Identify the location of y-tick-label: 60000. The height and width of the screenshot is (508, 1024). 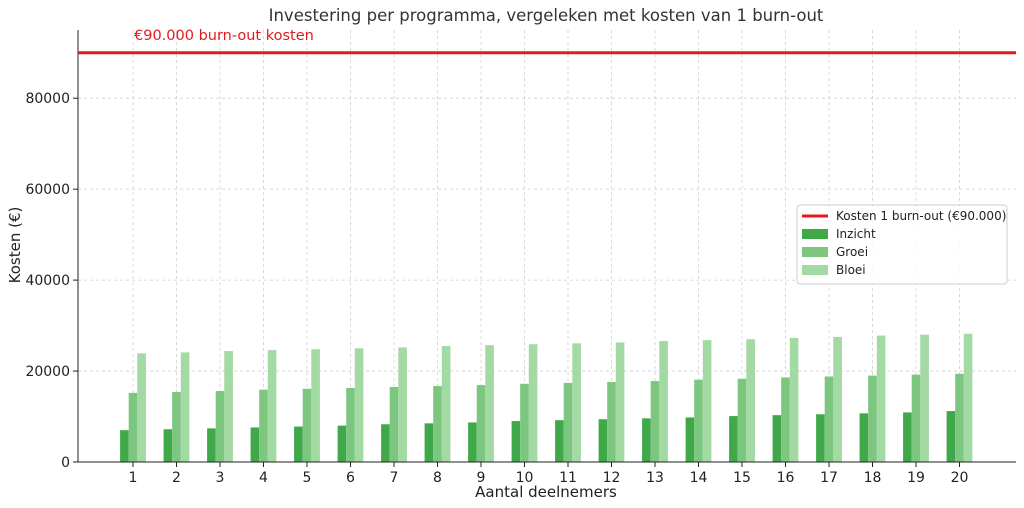
(47, 190).